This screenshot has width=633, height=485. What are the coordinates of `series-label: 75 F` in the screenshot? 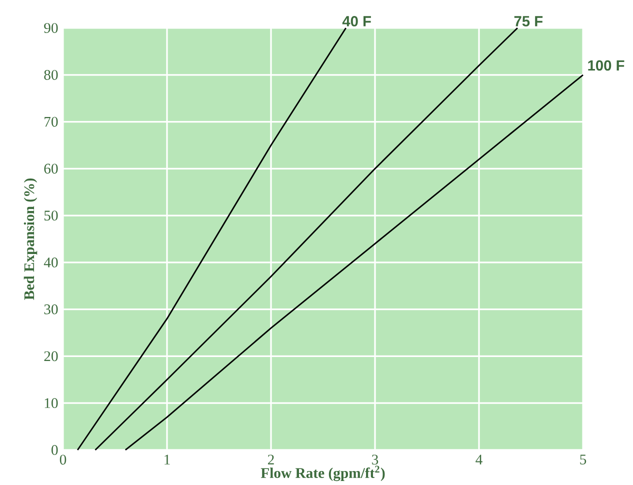 It's located at (528, 21).